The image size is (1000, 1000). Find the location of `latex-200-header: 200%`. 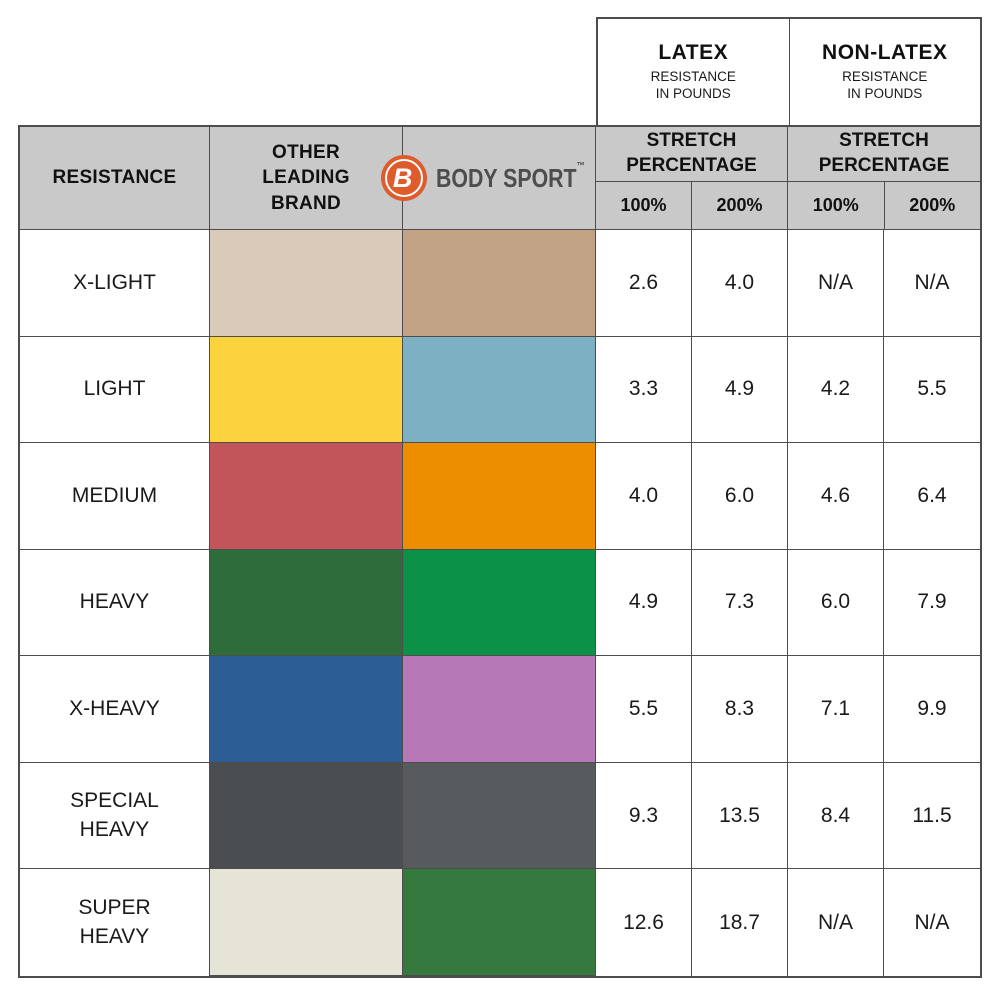

latex-200-header: 200% is located at coordinates (739, 205).